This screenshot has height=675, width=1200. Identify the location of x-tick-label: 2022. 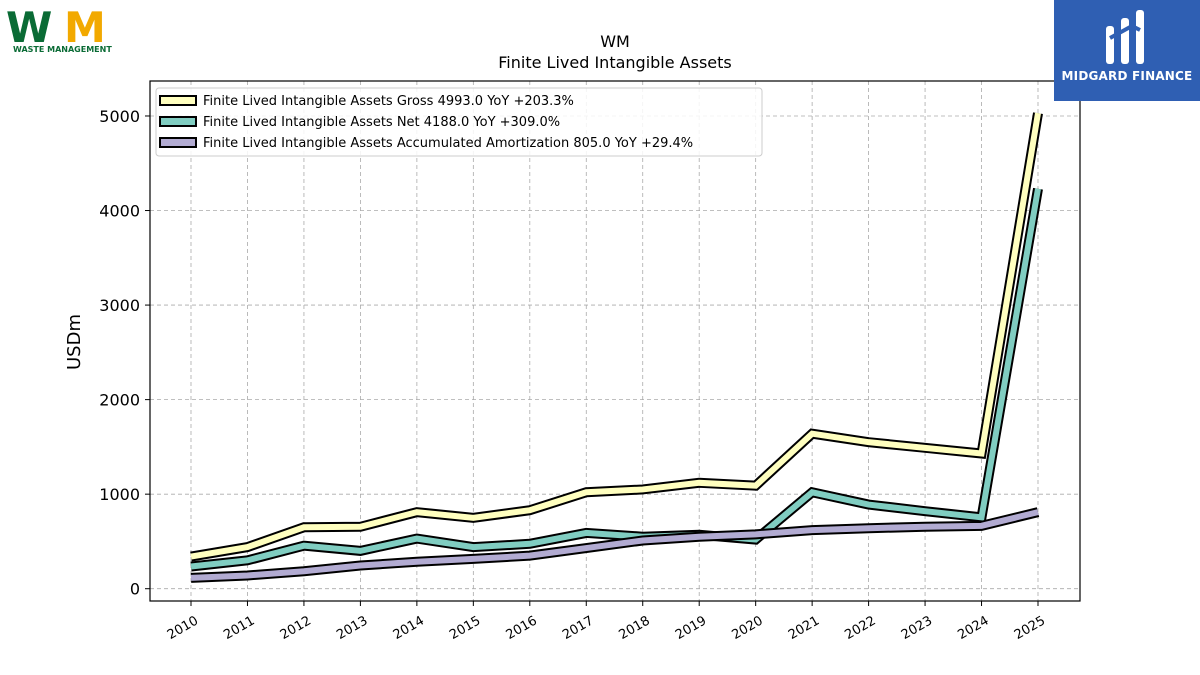
(860, 628).